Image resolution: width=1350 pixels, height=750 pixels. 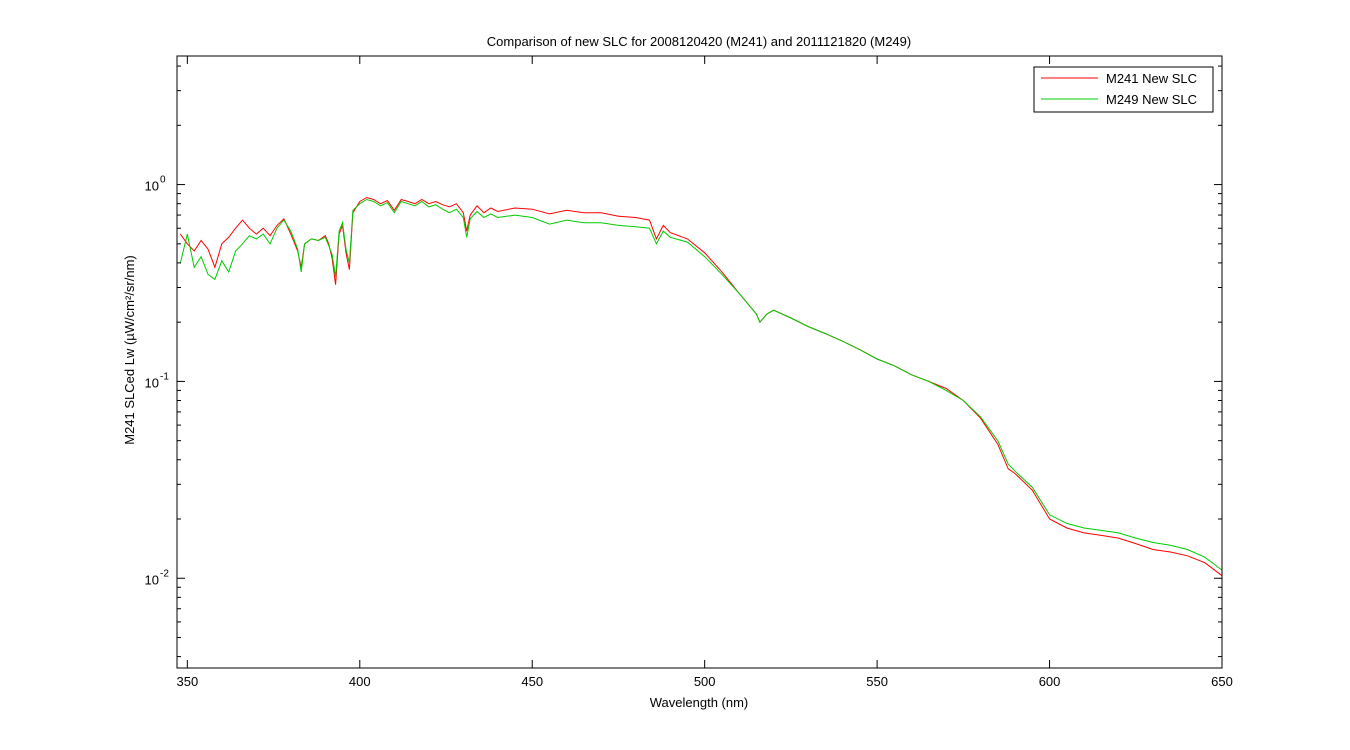 What do you see at coordinates (877, 681) in the screenshot?
I see `x-tick-label: 550` at bounding box center [877, 681].